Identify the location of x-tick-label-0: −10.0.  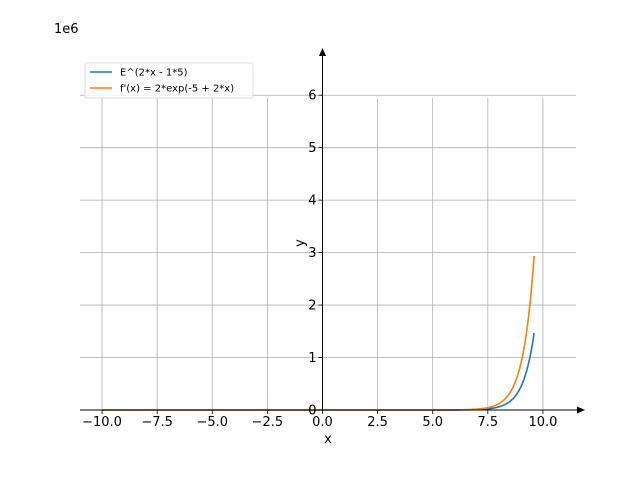
(102, 422).